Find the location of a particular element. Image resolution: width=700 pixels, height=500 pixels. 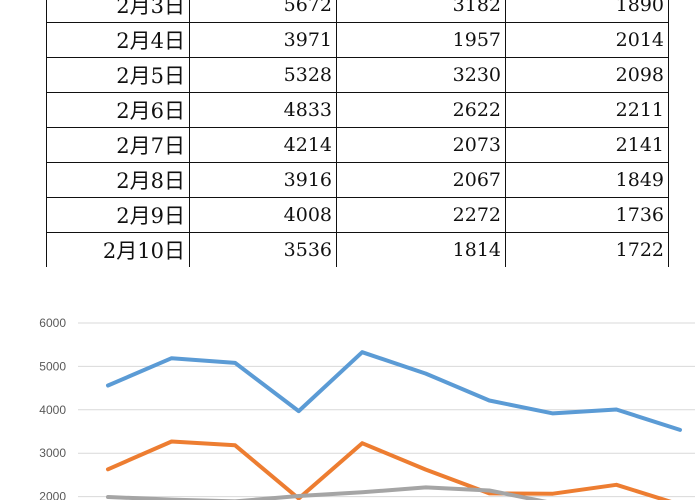

value-cell: 3230 is located at coordinates (421, 75).